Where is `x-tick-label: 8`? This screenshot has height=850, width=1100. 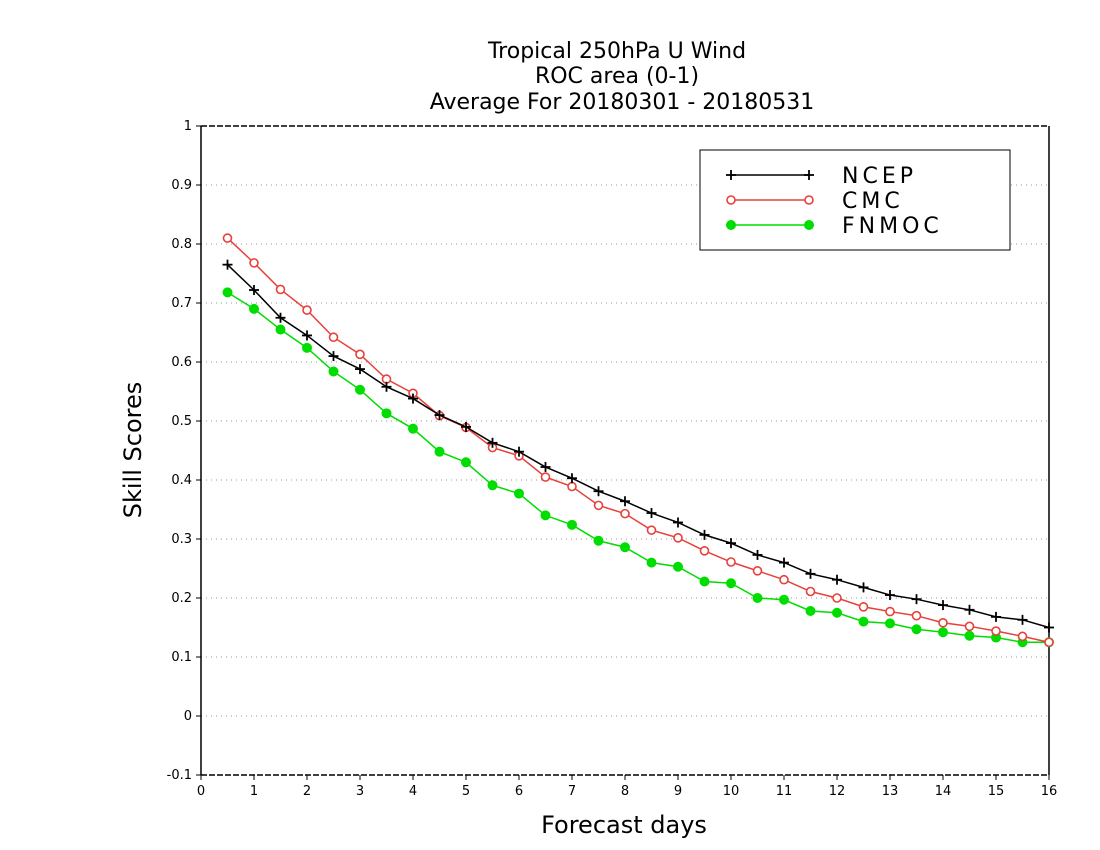
x-tick-label: 8 is located at coordinates (625, 791).